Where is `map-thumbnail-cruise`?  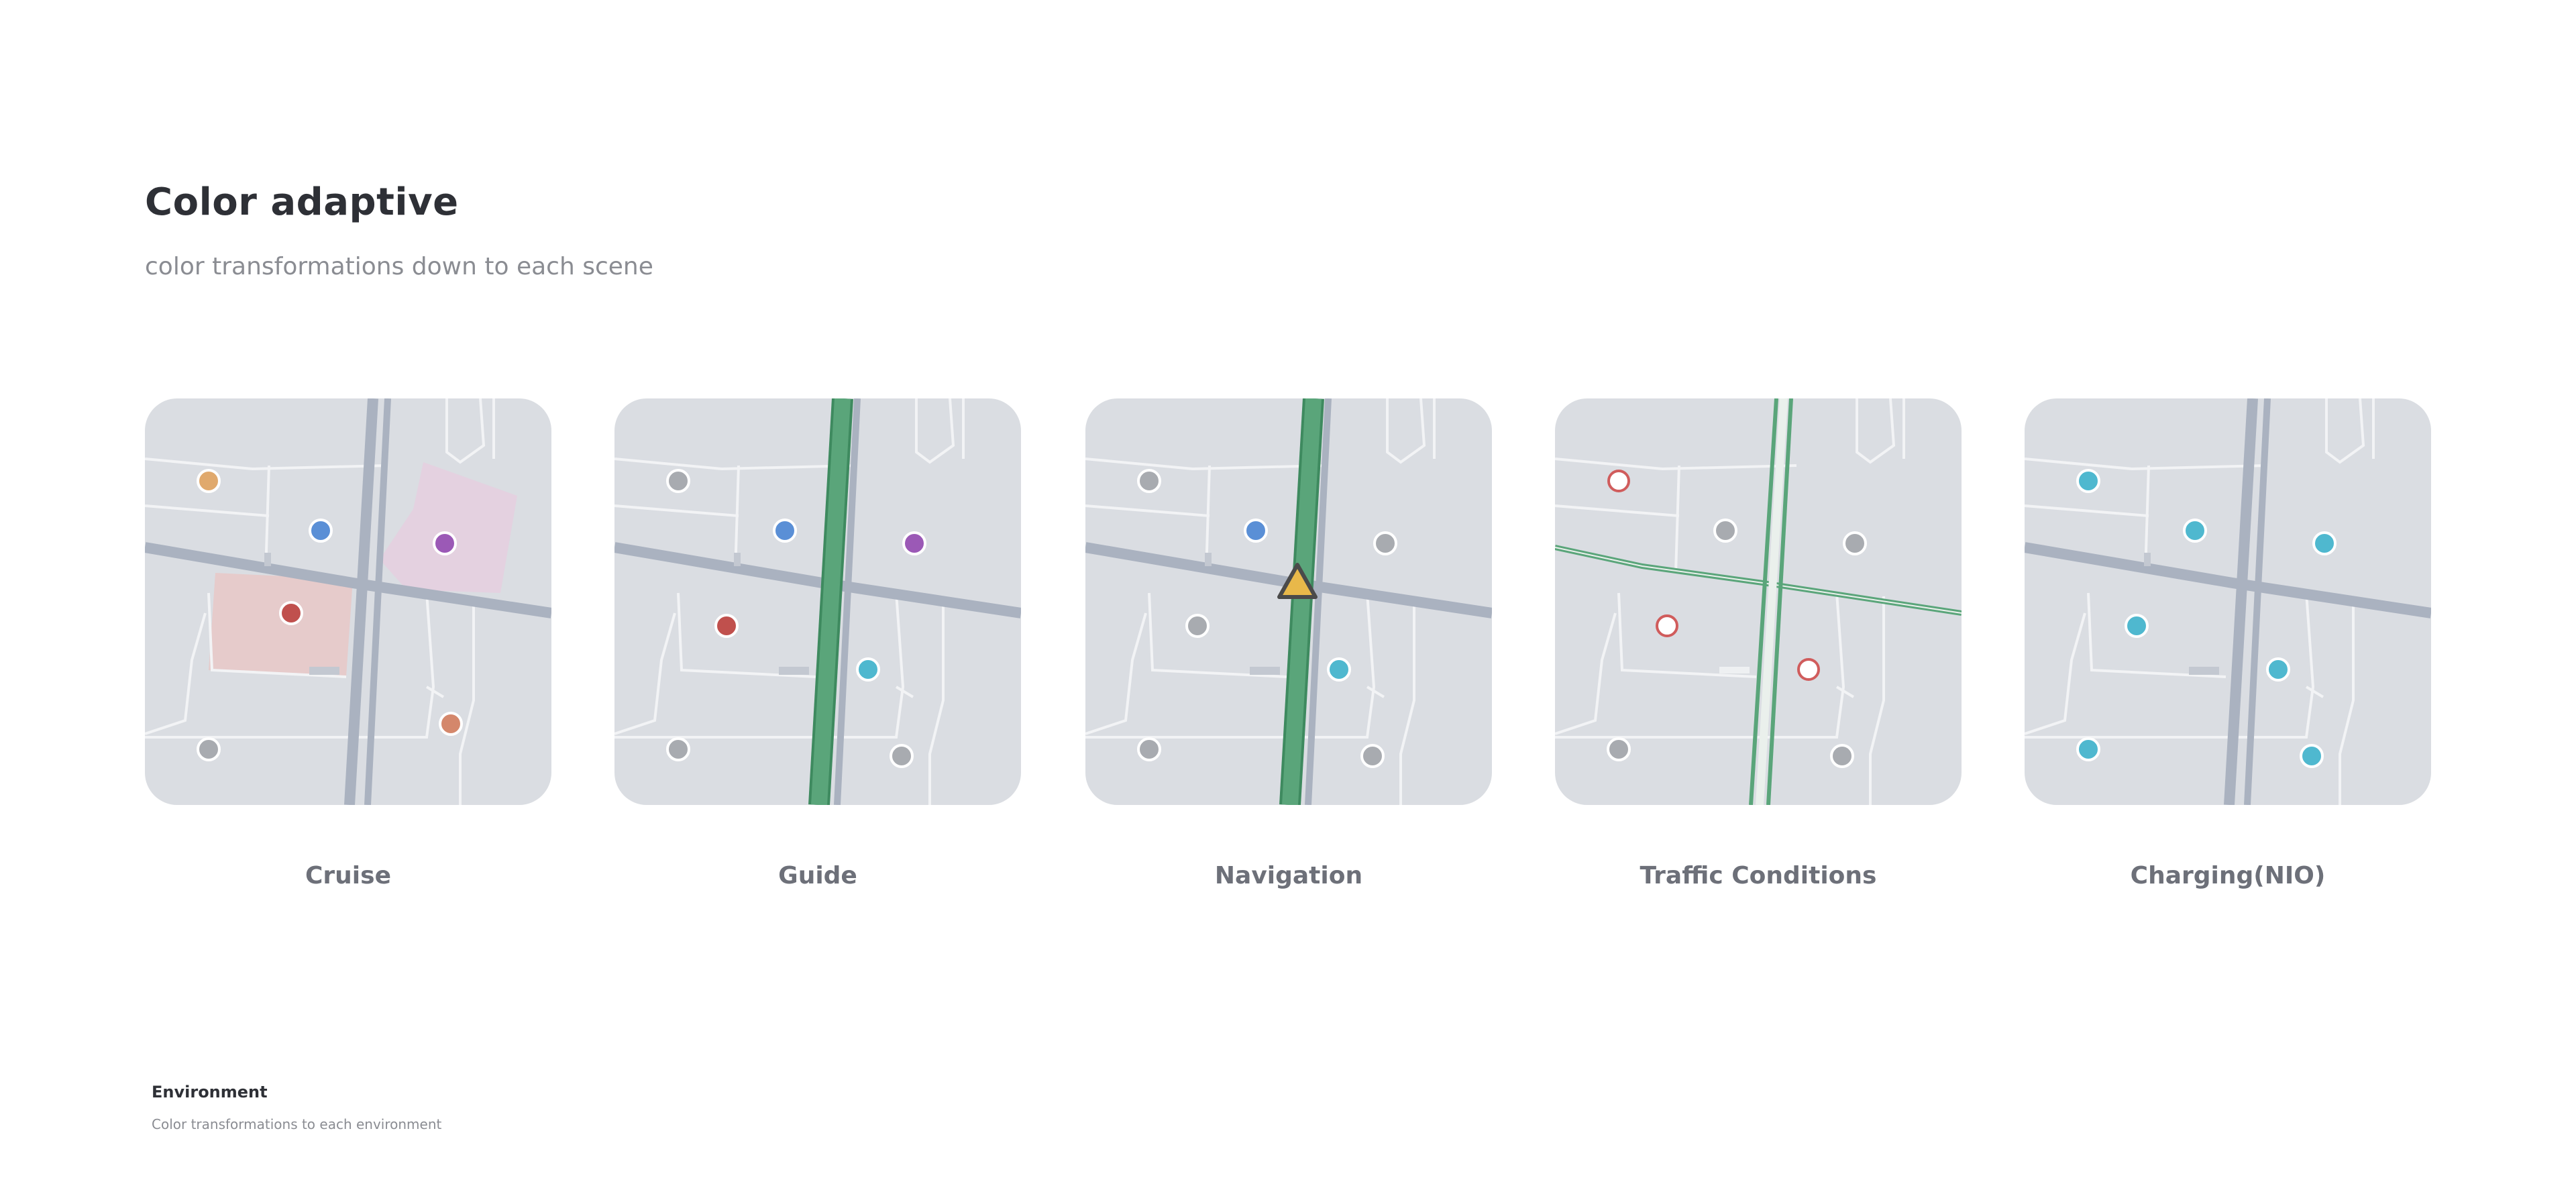 map-thumbnail-cruise is located at coordinates (348, 601).